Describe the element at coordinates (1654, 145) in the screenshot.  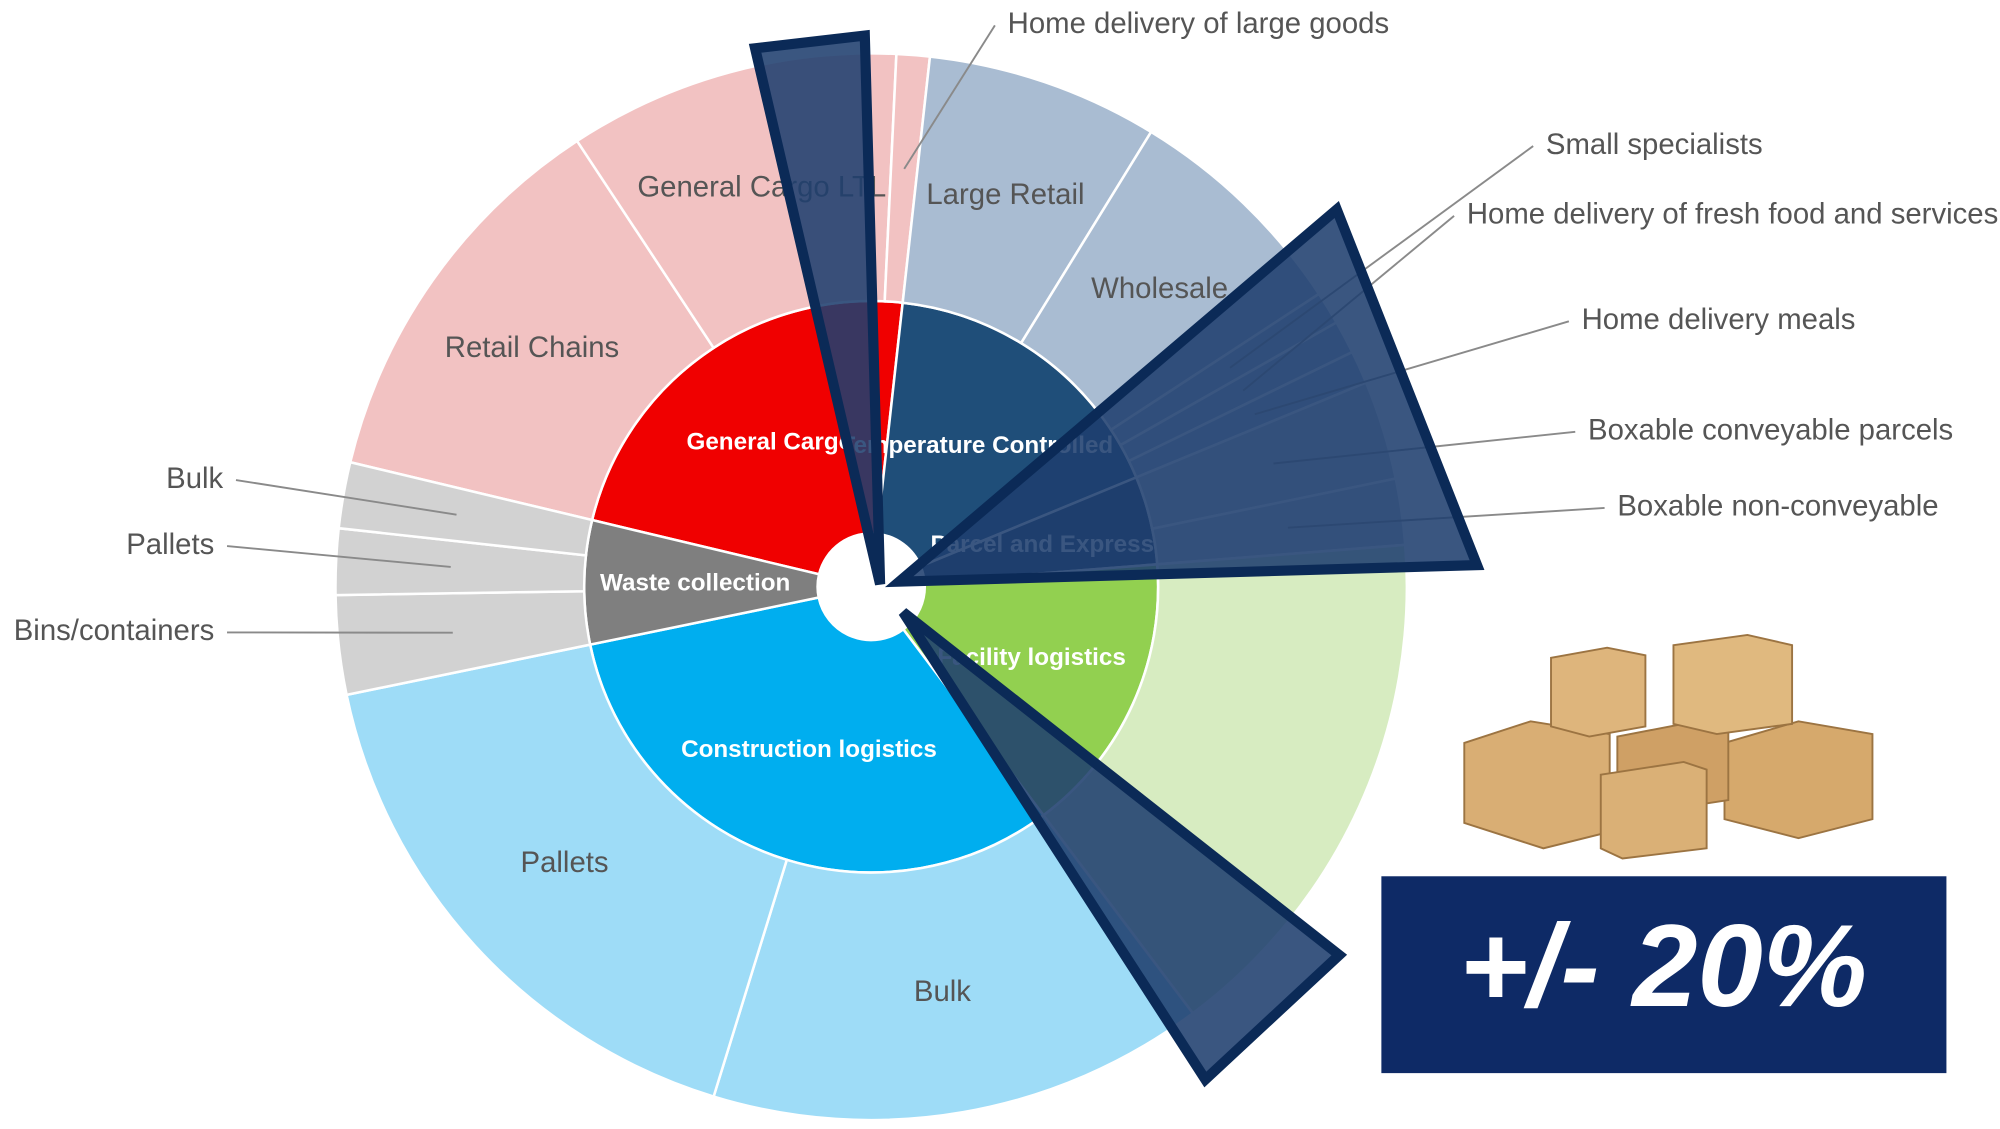
I see `outer-label: Small specialists` at that location.